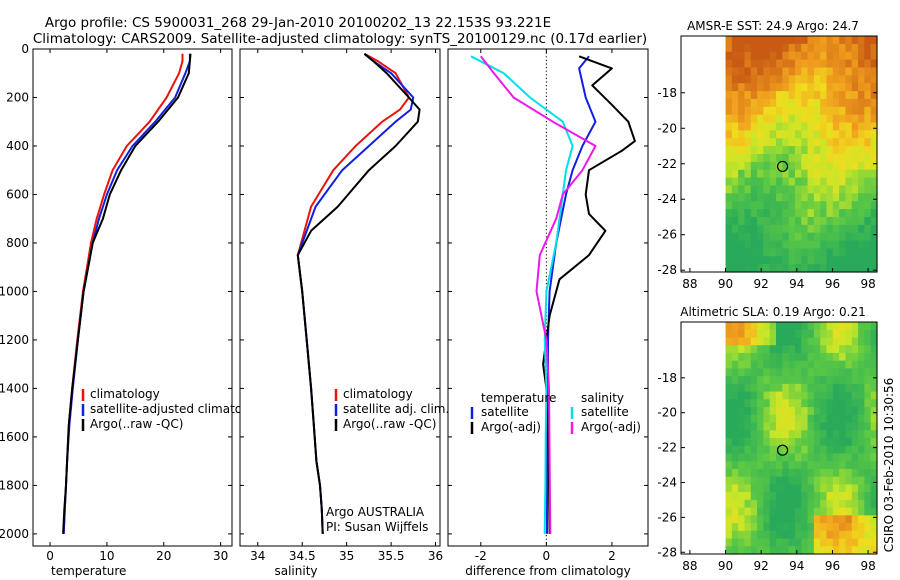 The image size is (900, 580). What do you see at coordinates (163, 556) in the screenshot?
I see `x-tick-label: 20` at bounding box center [163, 556].